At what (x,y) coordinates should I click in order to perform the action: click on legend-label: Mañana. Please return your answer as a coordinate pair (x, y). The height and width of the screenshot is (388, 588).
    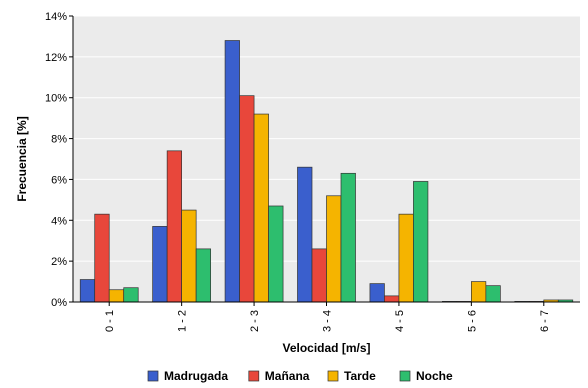
    Looking at the image, I should click on (287, 376).